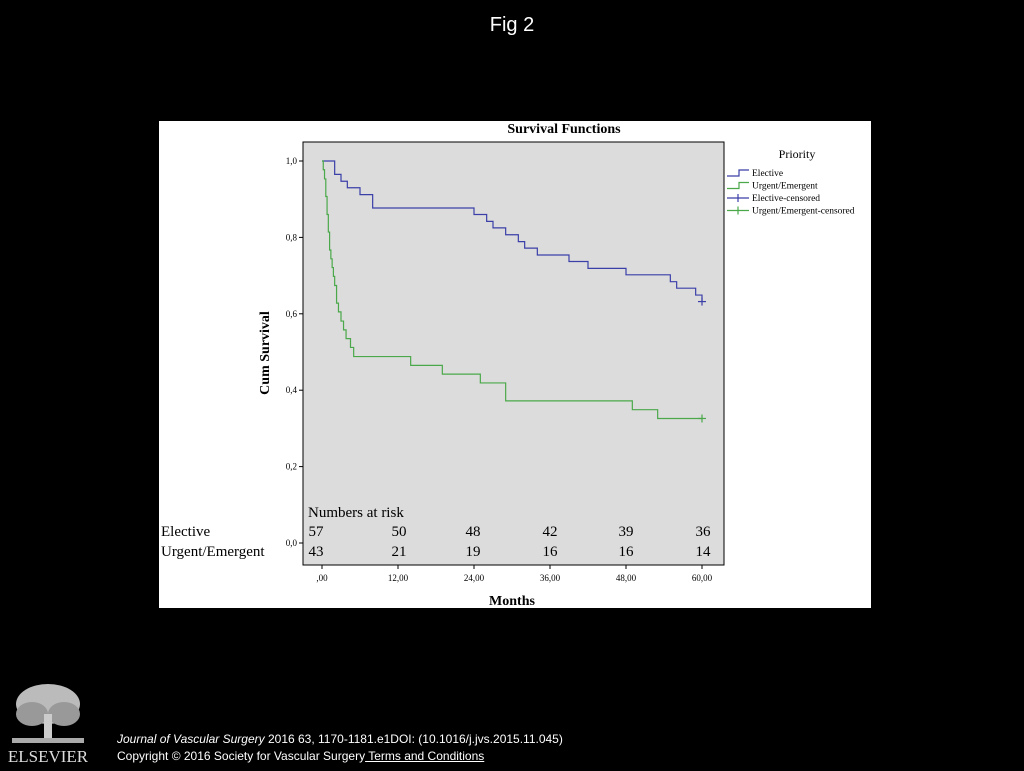 Image resolution: width=1024 pixels, height=771 pixels. What do you see at coordinates (473, 532) in the screenshot?
I see `risk-value: 48` at bounding box center [473, 532].